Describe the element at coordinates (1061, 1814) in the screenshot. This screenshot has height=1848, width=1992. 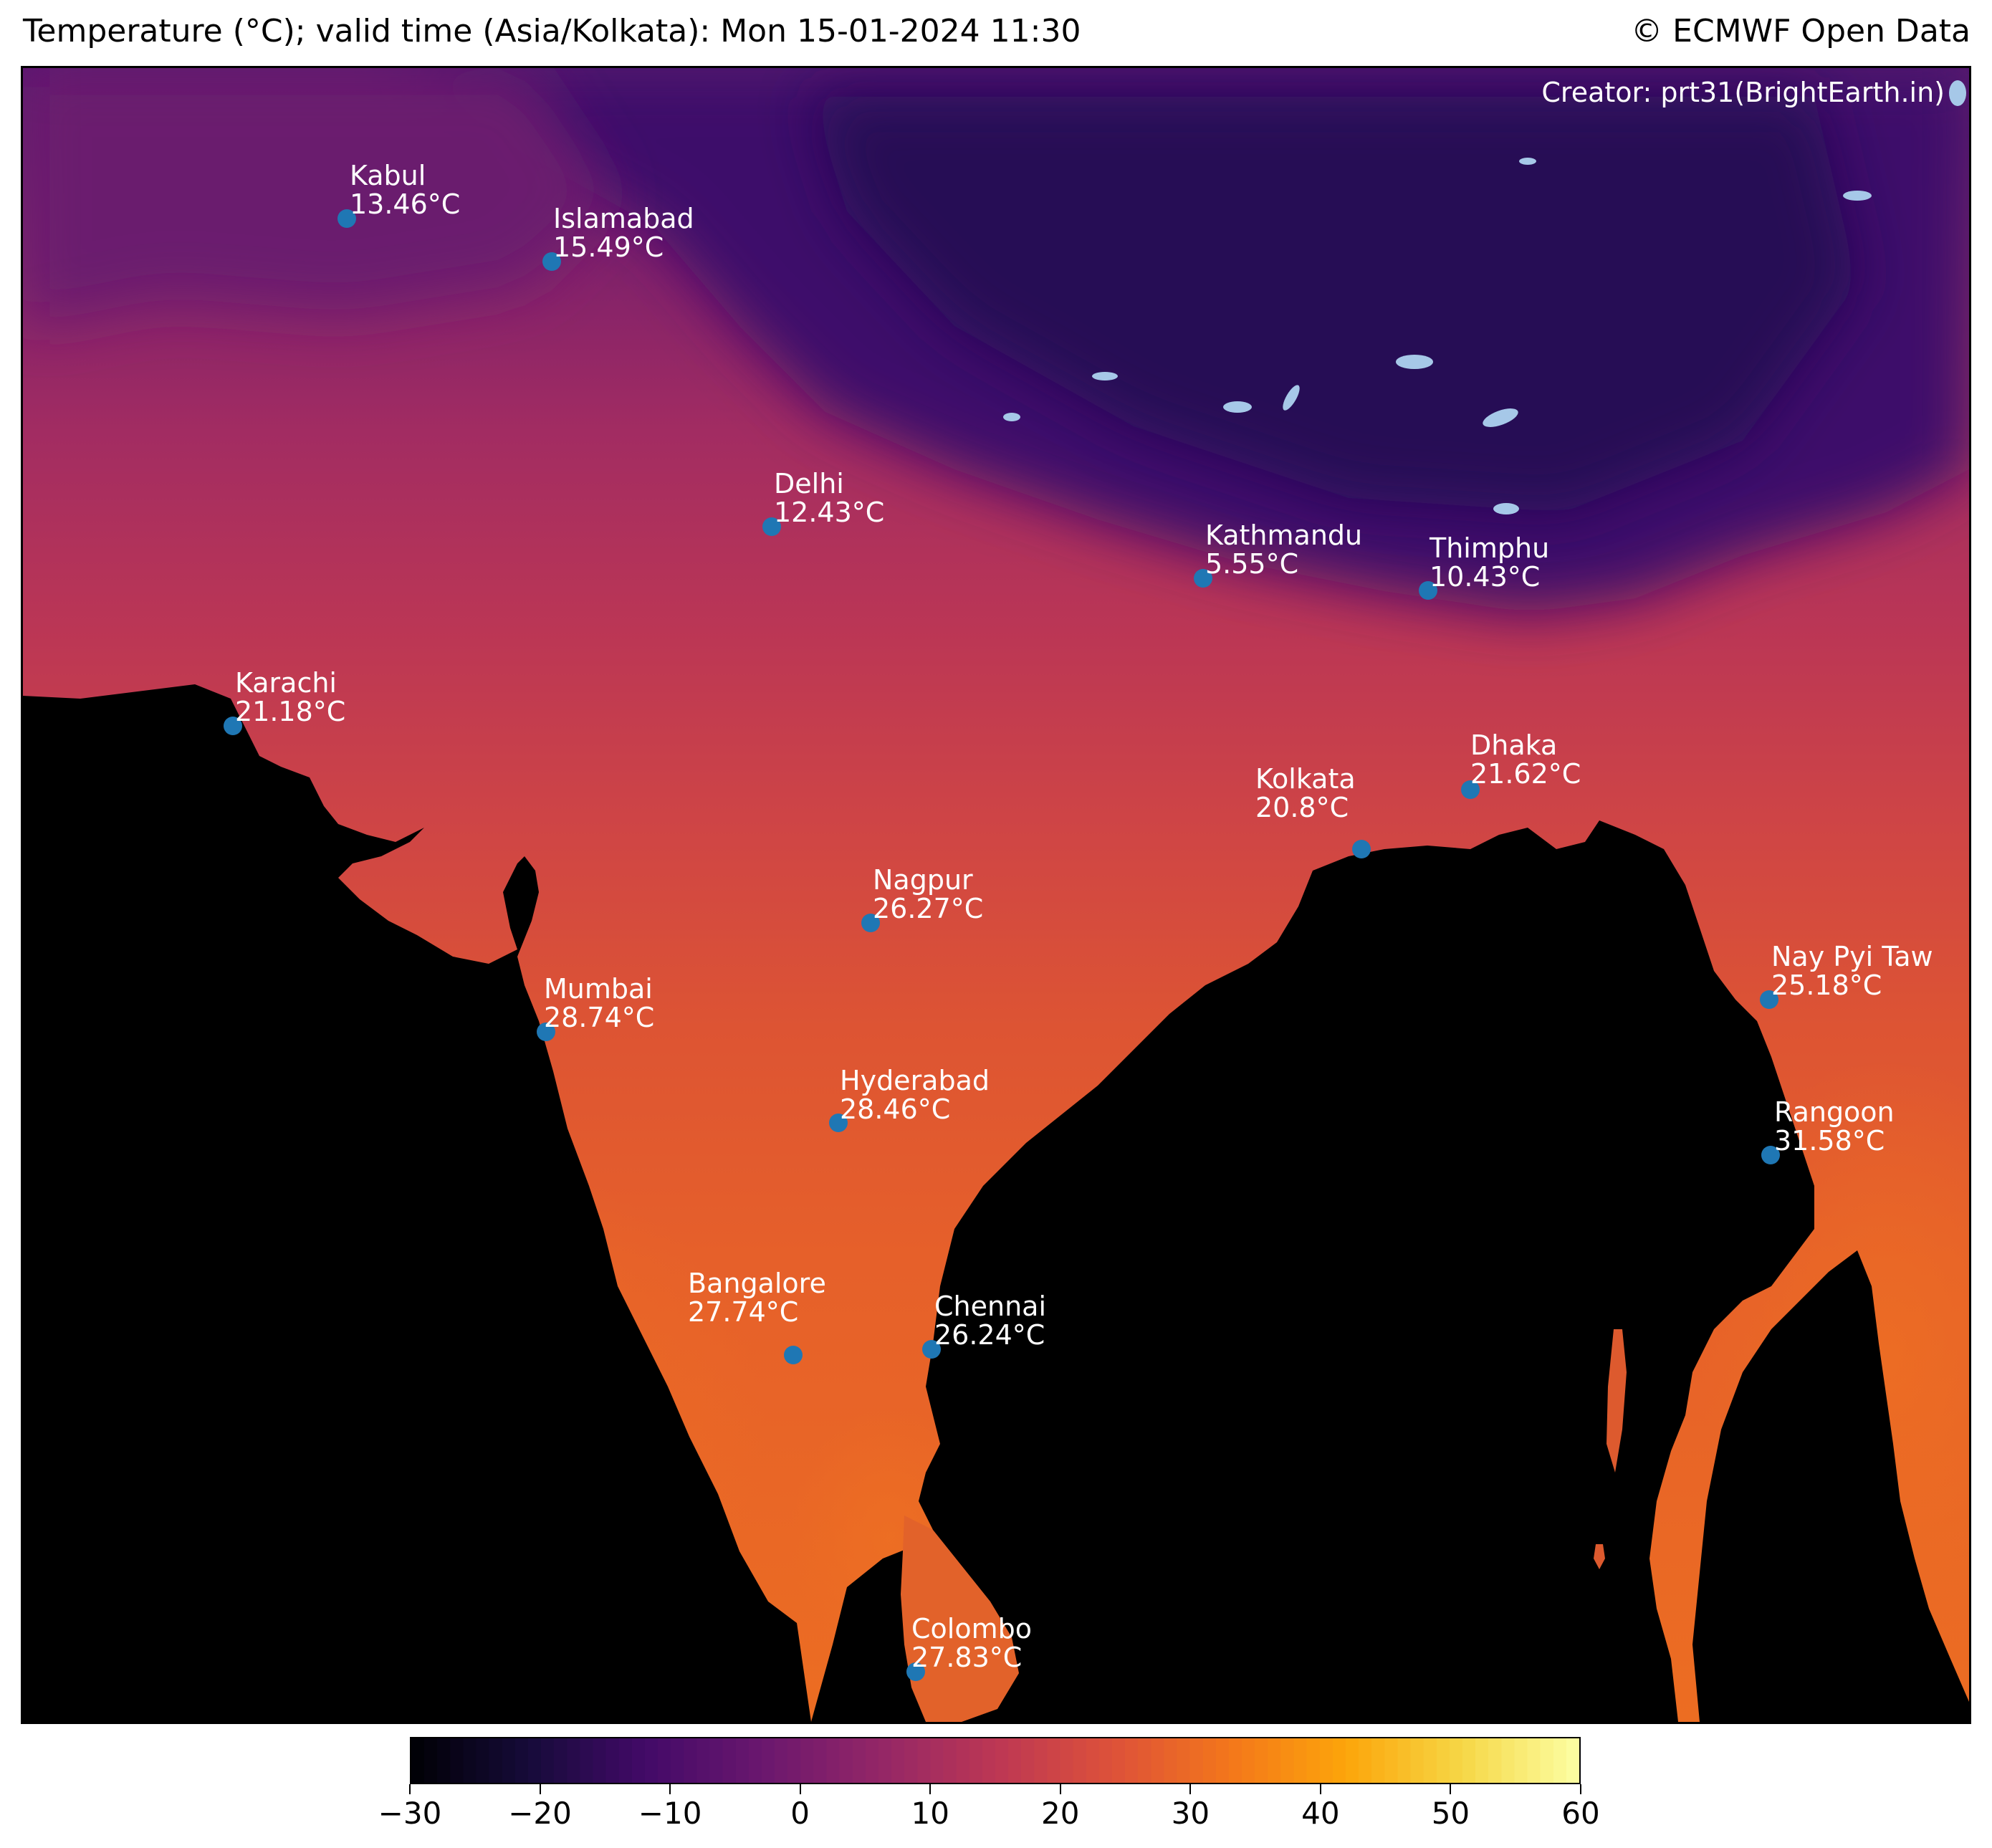
I see `colorbar-tick-label: 20` at that location.